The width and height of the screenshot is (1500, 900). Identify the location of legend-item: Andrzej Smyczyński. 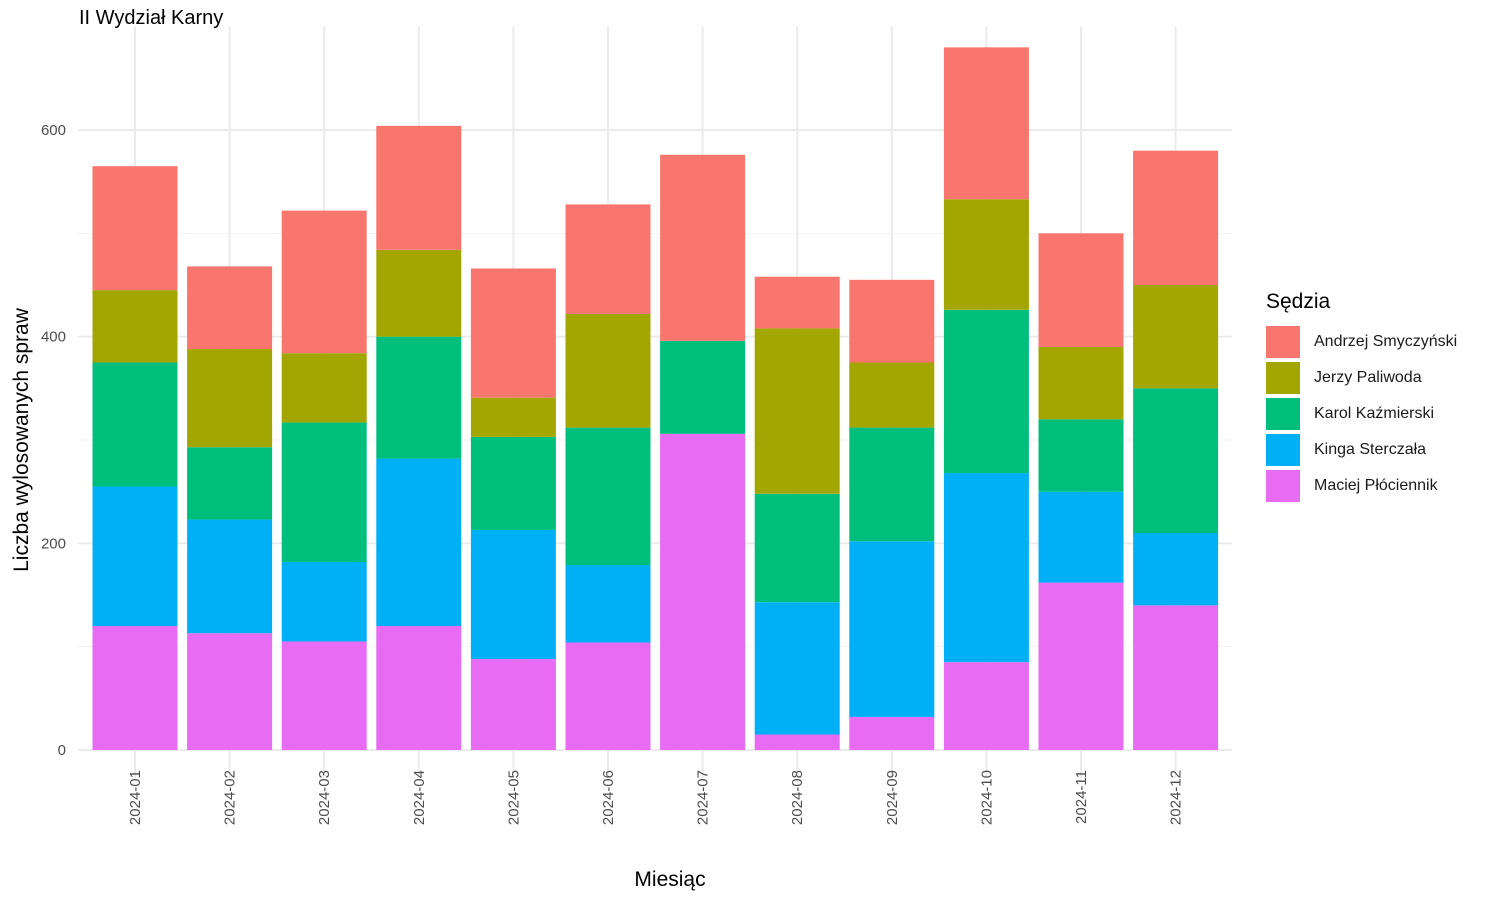
(1361, 342).